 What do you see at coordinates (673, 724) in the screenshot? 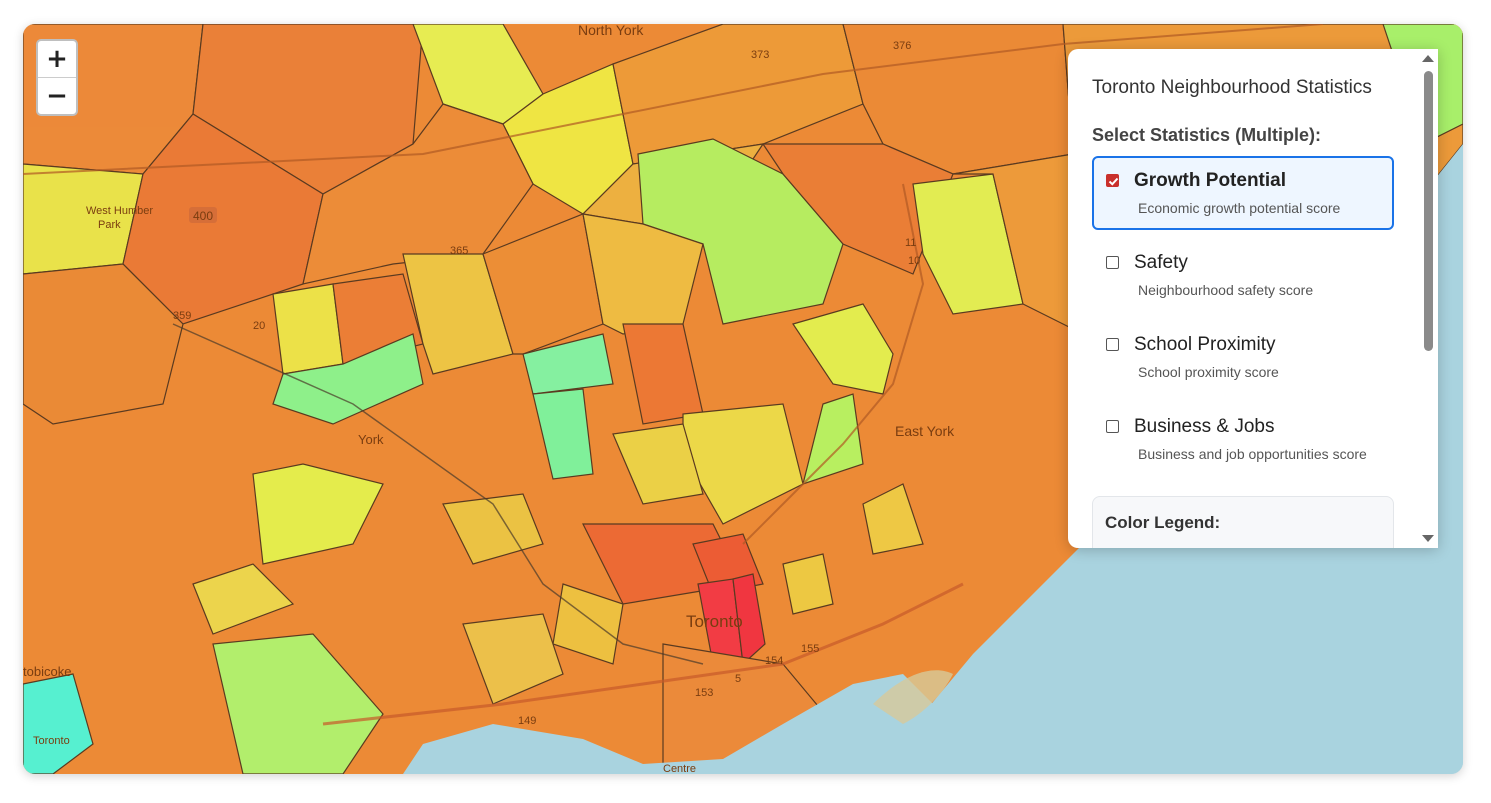
I see `harbour` at bounding box center [673, 724].